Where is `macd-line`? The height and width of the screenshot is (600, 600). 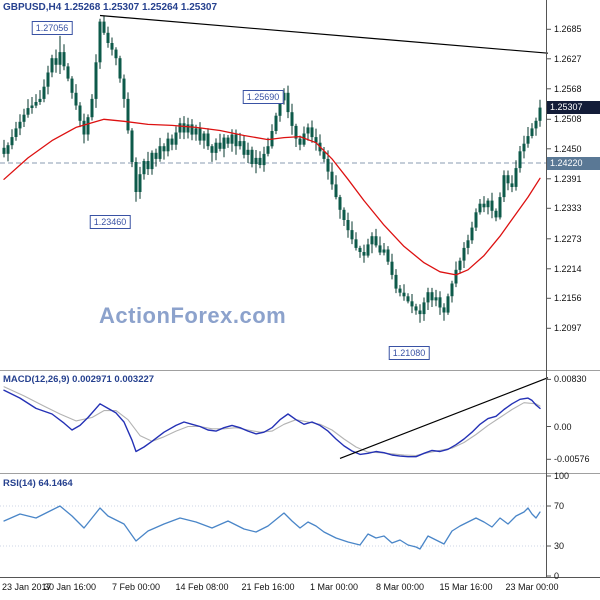
macd-line is located at coordinates (272, 423).